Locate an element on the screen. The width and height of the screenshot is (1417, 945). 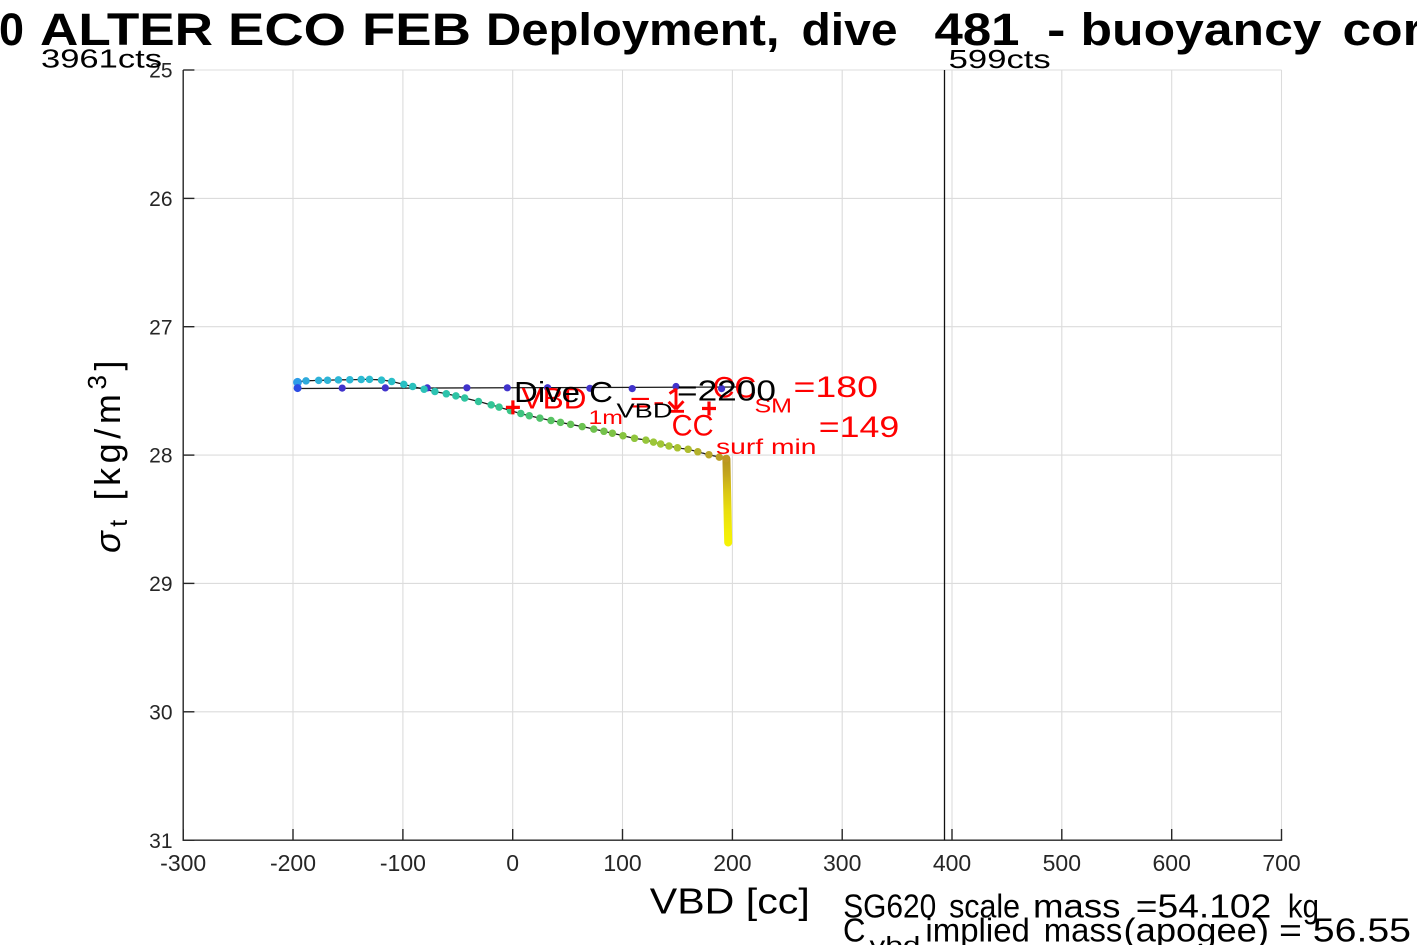
svg-text: ECO is located at coordinates (287, 29).